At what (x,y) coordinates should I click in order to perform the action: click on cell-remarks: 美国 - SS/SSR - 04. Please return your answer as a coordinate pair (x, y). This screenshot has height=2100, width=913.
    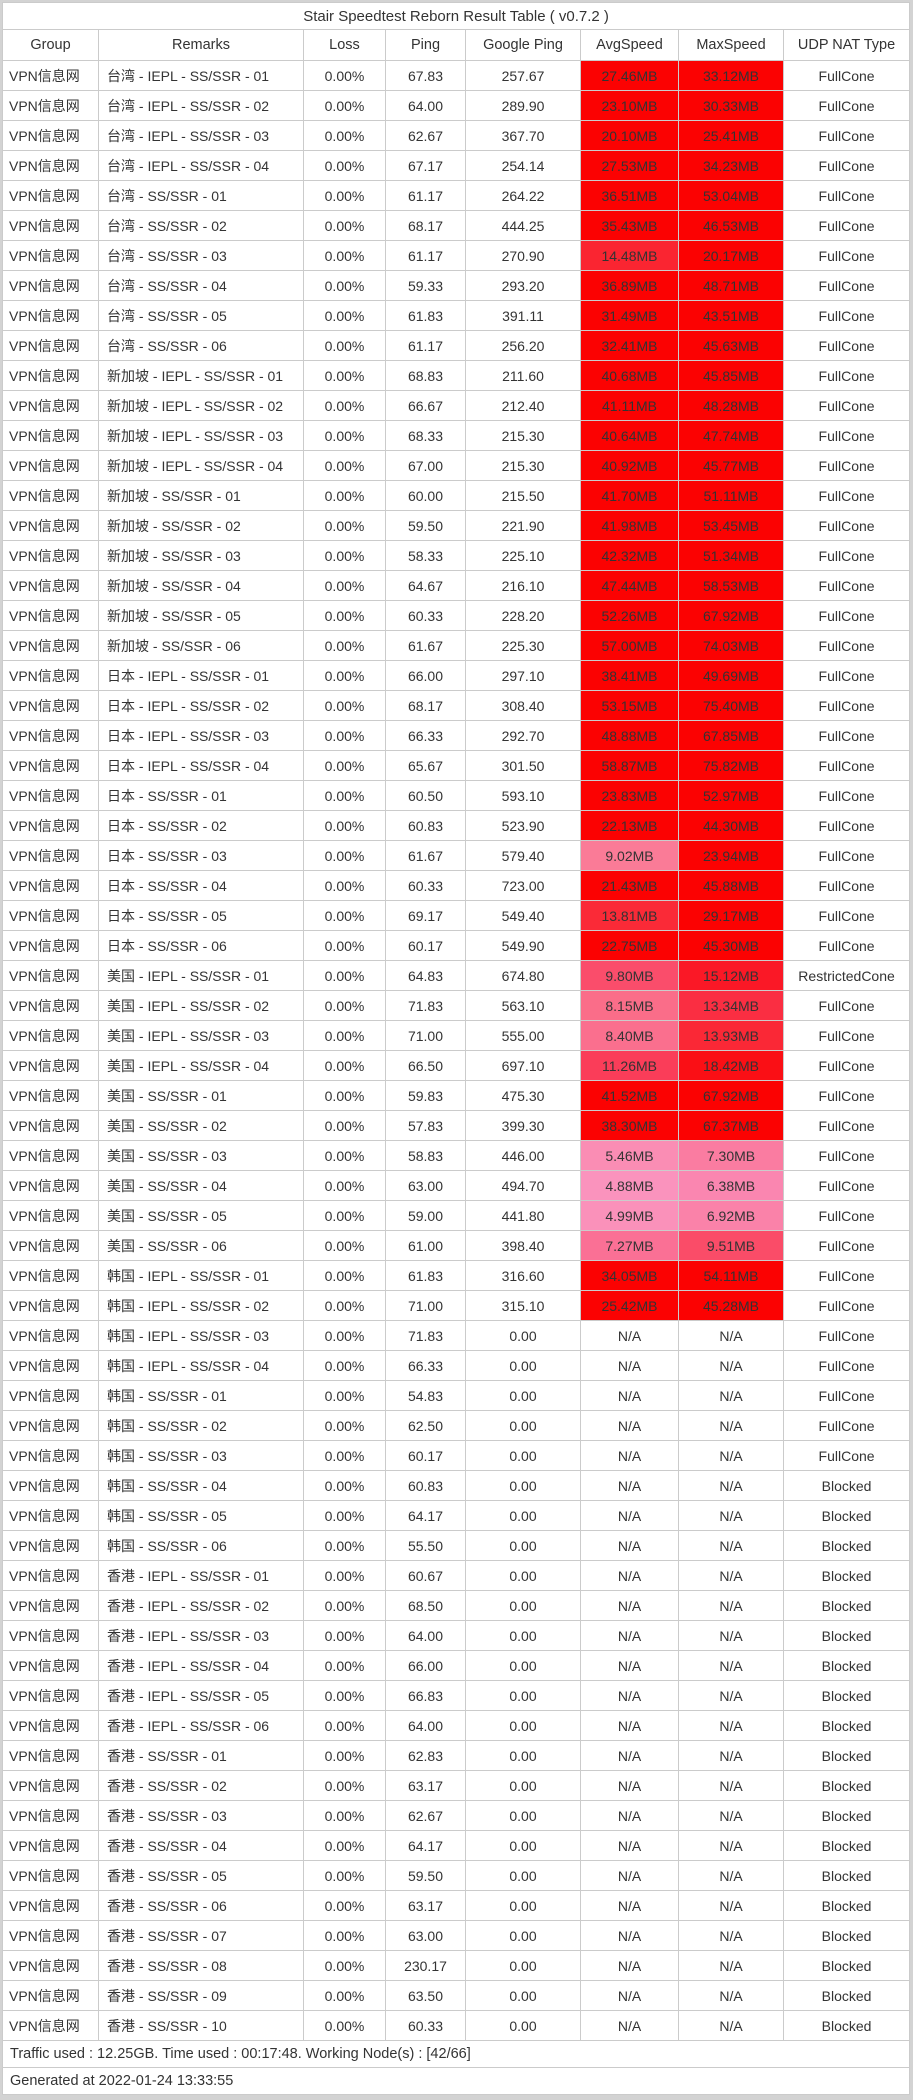
    Looking at the image, I should click on (201, 1185).